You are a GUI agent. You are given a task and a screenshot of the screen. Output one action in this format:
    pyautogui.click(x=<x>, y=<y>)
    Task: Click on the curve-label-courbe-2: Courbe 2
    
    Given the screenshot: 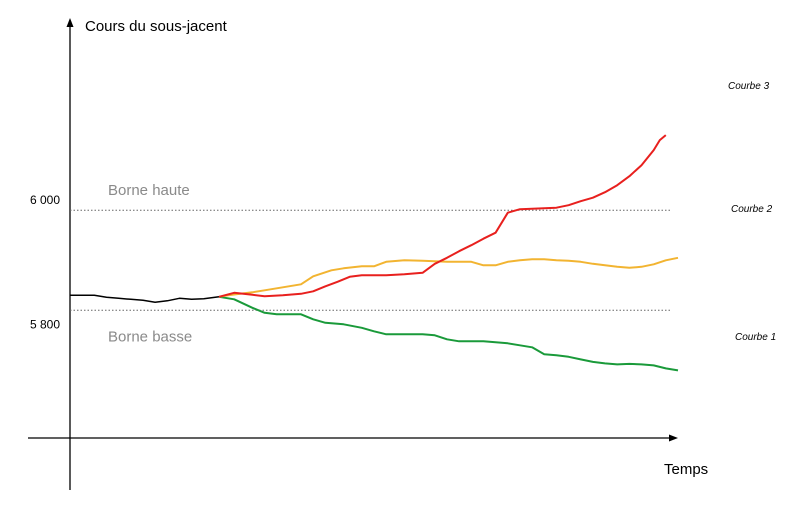 What is the action you would take?
    pyautogui.click(x=752, y=209)
    